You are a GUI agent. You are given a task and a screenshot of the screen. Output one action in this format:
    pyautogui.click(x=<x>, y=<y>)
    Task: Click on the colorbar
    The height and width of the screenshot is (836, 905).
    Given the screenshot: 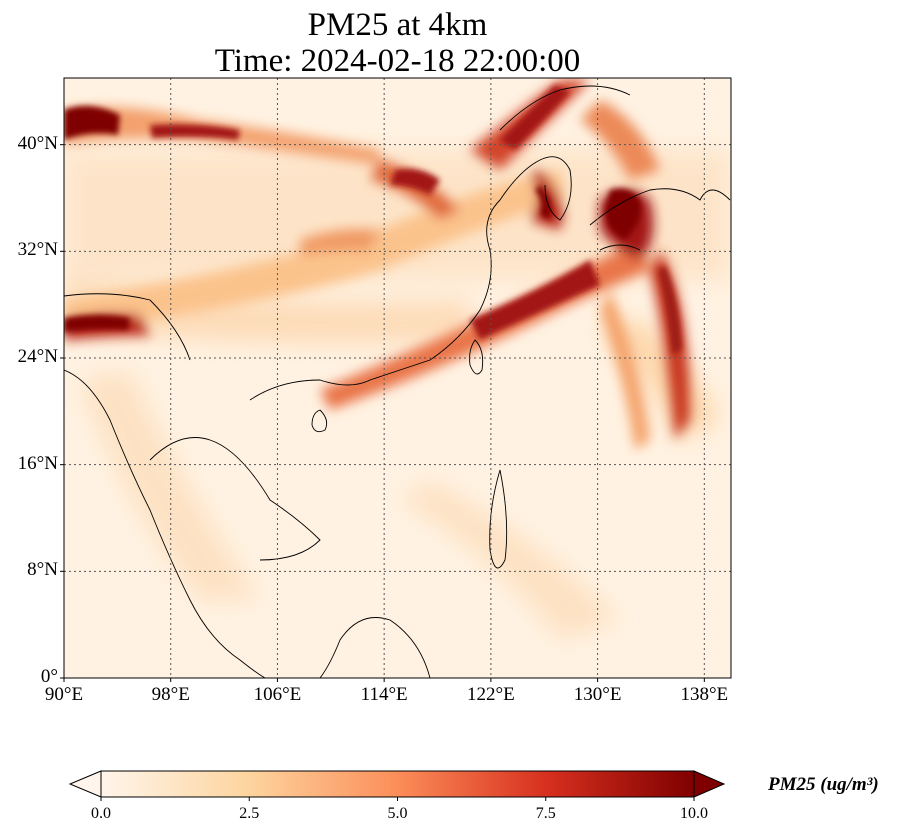 What is the action you would take?
    pyautogui.click(x=397, y=784)
    